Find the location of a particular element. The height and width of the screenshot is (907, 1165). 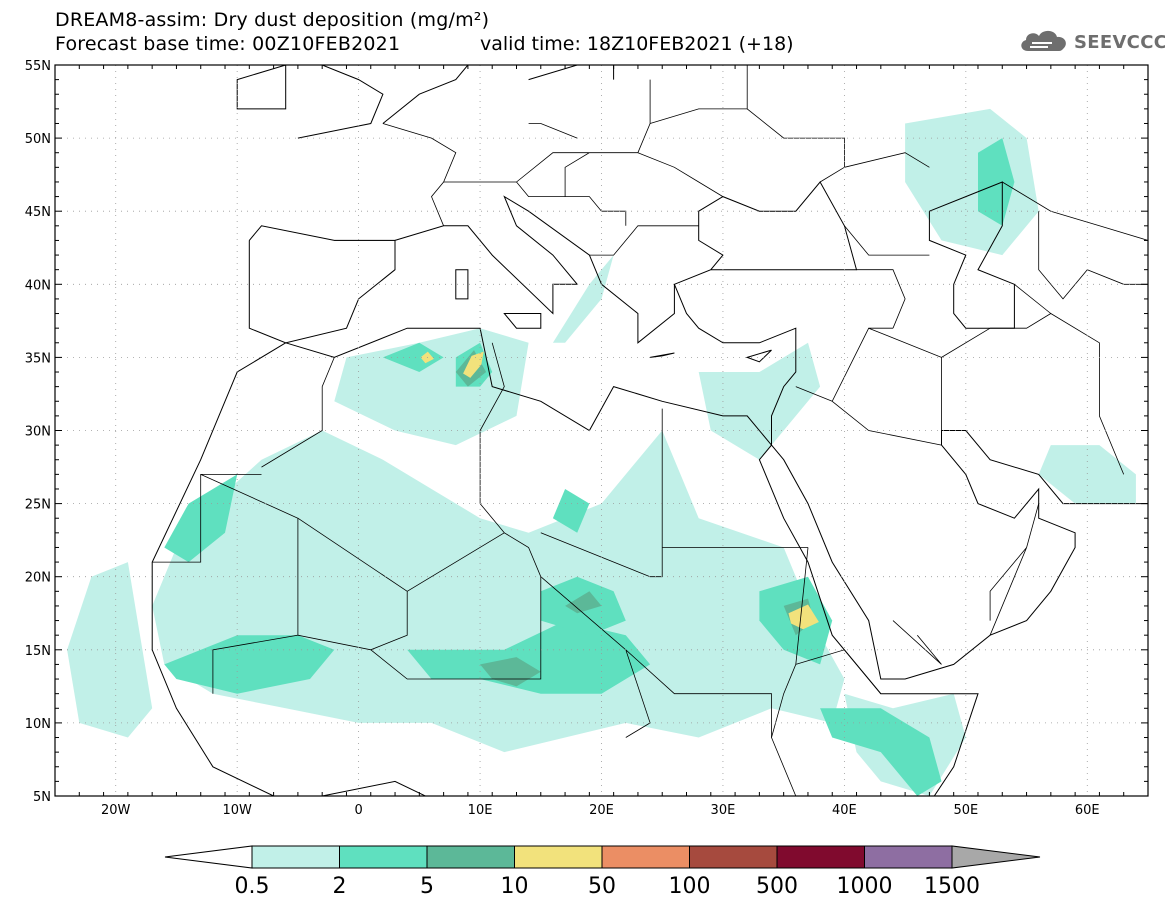

legend-label: 1000 is located at coordinates (865, 886).